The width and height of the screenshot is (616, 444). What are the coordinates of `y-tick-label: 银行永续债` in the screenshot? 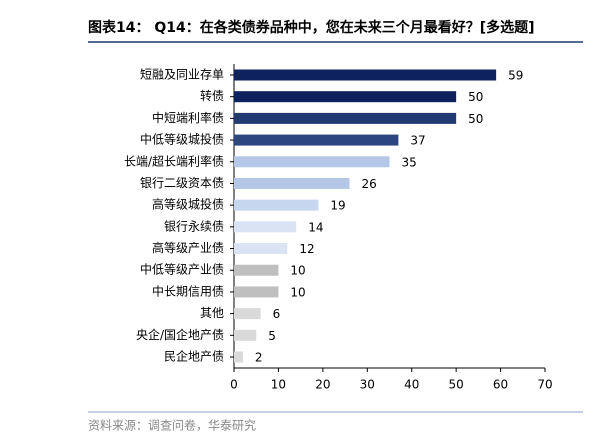 It's located at (194, 226).